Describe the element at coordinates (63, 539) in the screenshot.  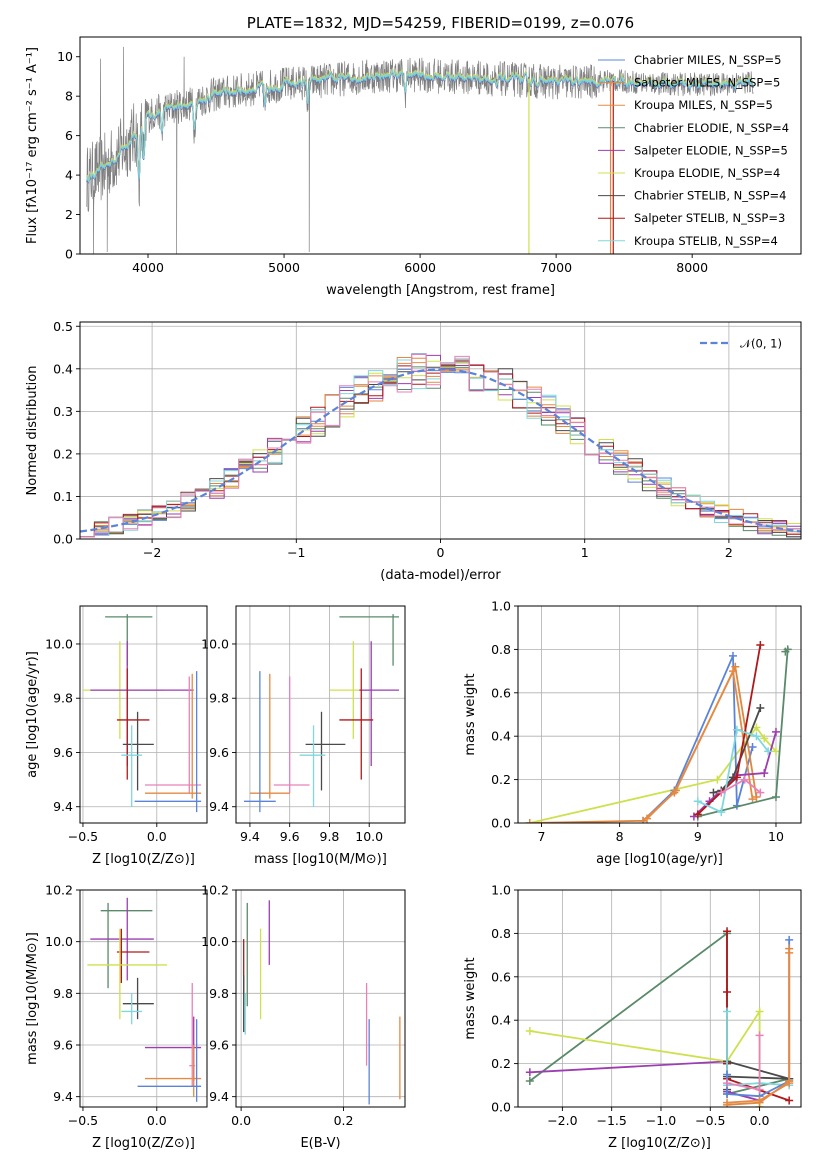
I see `y-tick-label: 0.0` at that location.